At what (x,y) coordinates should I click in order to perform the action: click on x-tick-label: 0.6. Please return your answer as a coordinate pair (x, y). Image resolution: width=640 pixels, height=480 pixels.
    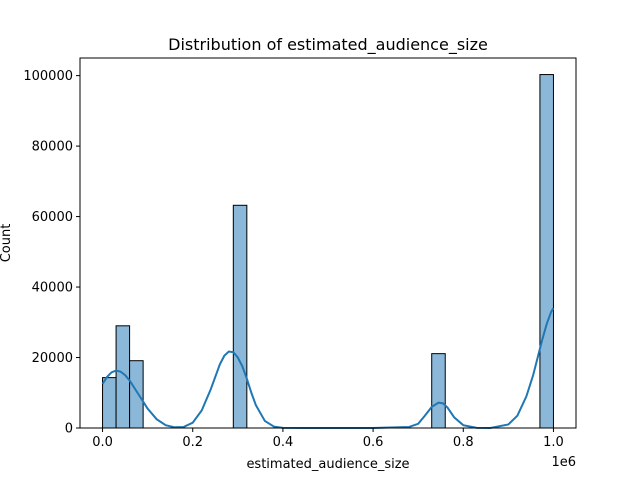
    Looking at the image, I should click on (373, 442).